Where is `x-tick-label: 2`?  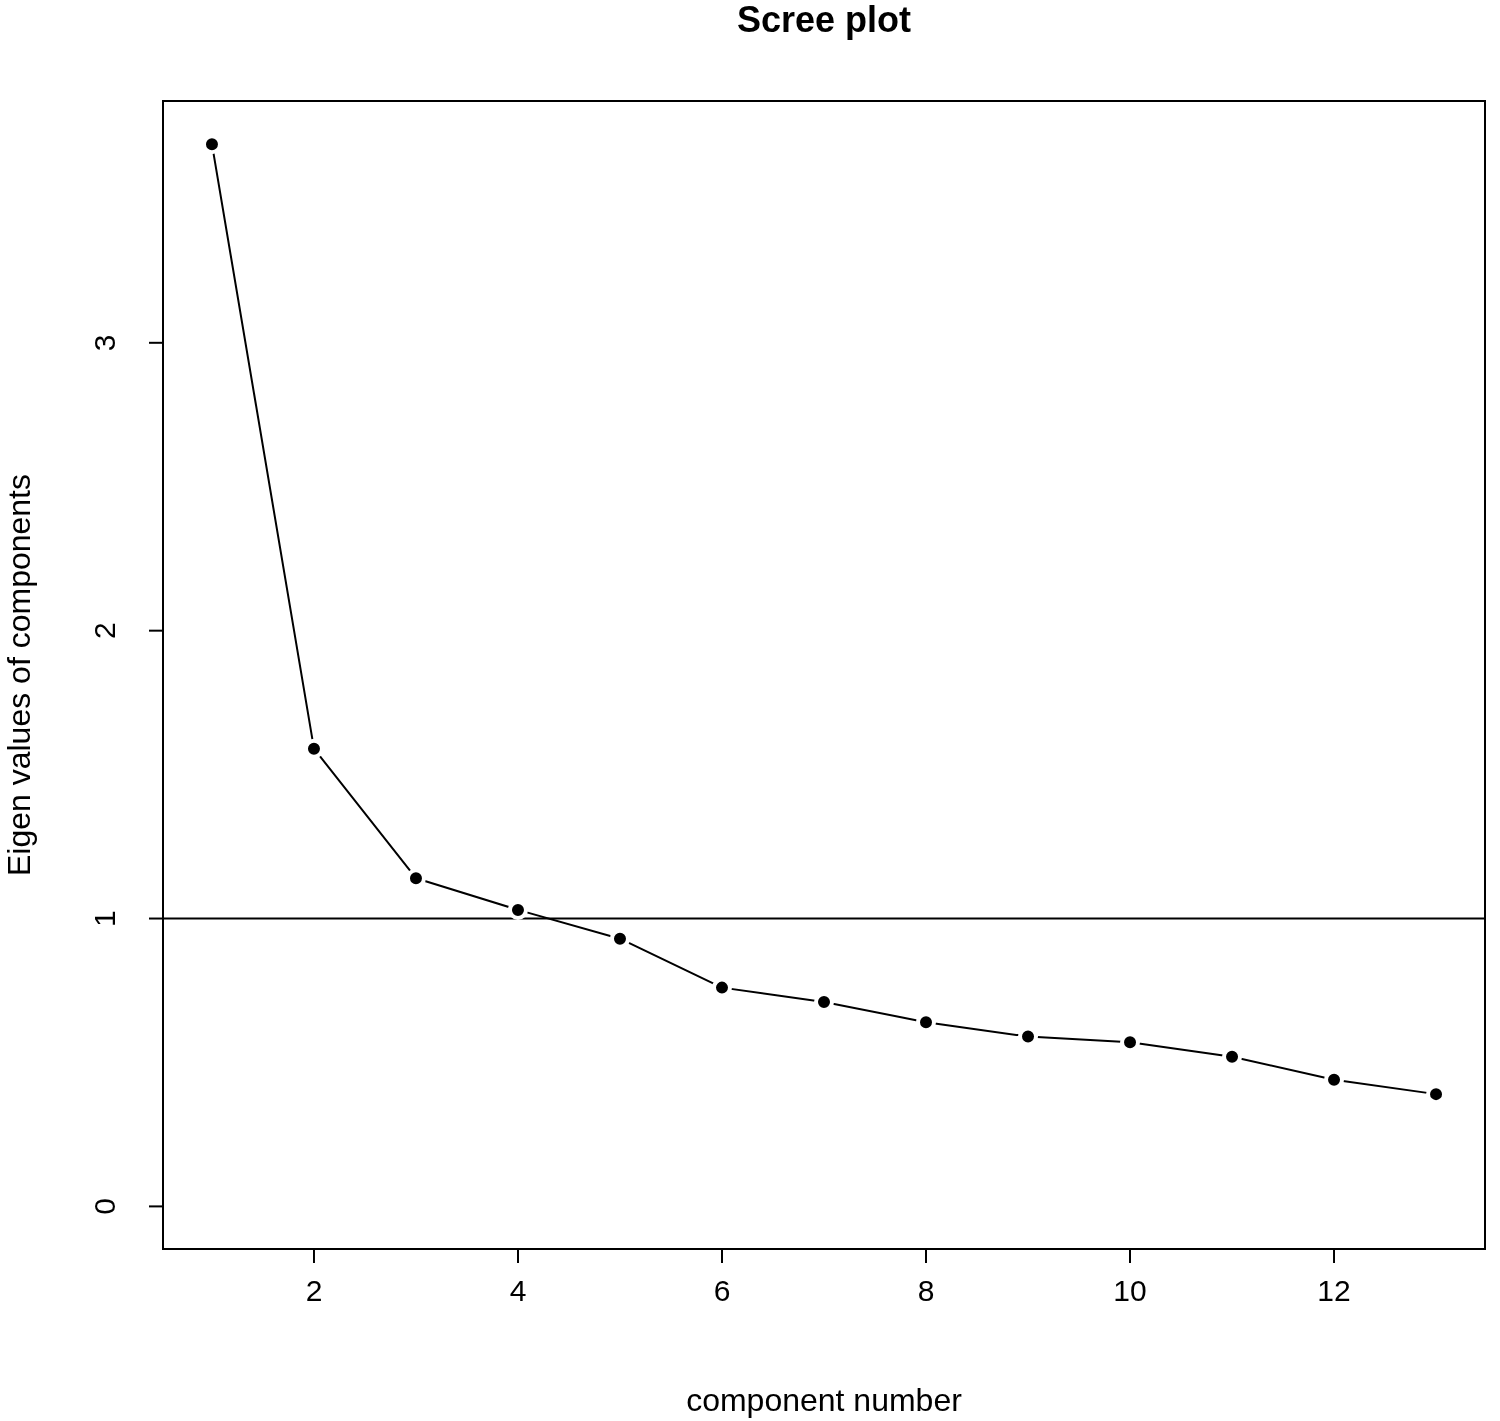 x-tick-label: 2 is located at coordinates (314, 1290).